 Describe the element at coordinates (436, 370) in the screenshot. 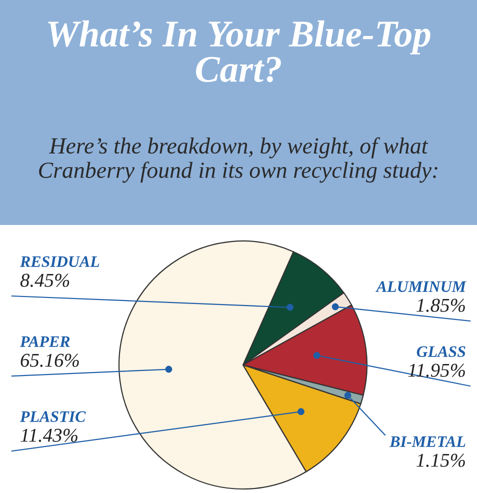

I see `data-label: 11.95%` at that location.